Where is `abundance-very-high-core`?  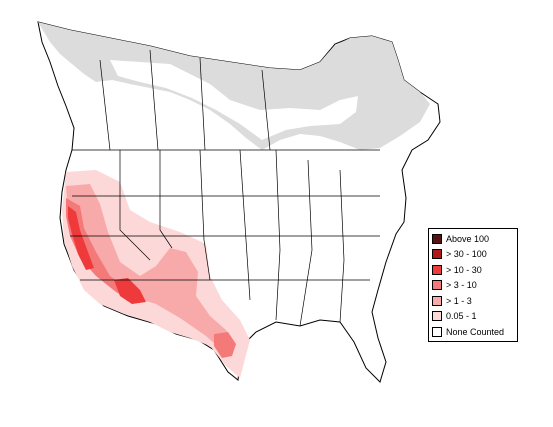 abundance-very-high-core is located at coordinates (81, 238).